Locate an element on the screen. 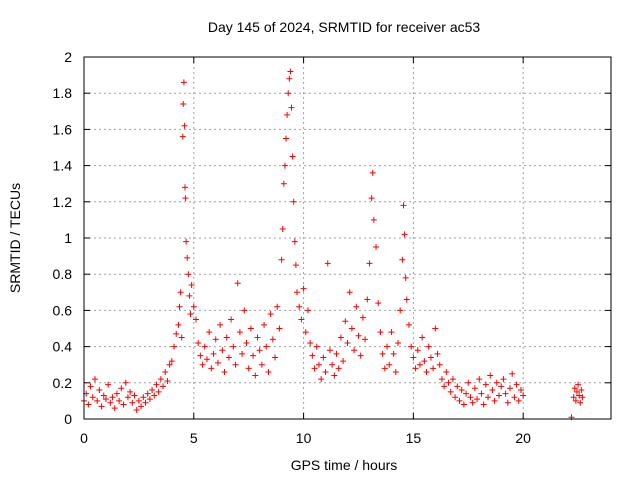 Image resolution: width=640 pixels, height=480 pixels. y-tick-label: 0.2 is located at coordinates (63, 383).